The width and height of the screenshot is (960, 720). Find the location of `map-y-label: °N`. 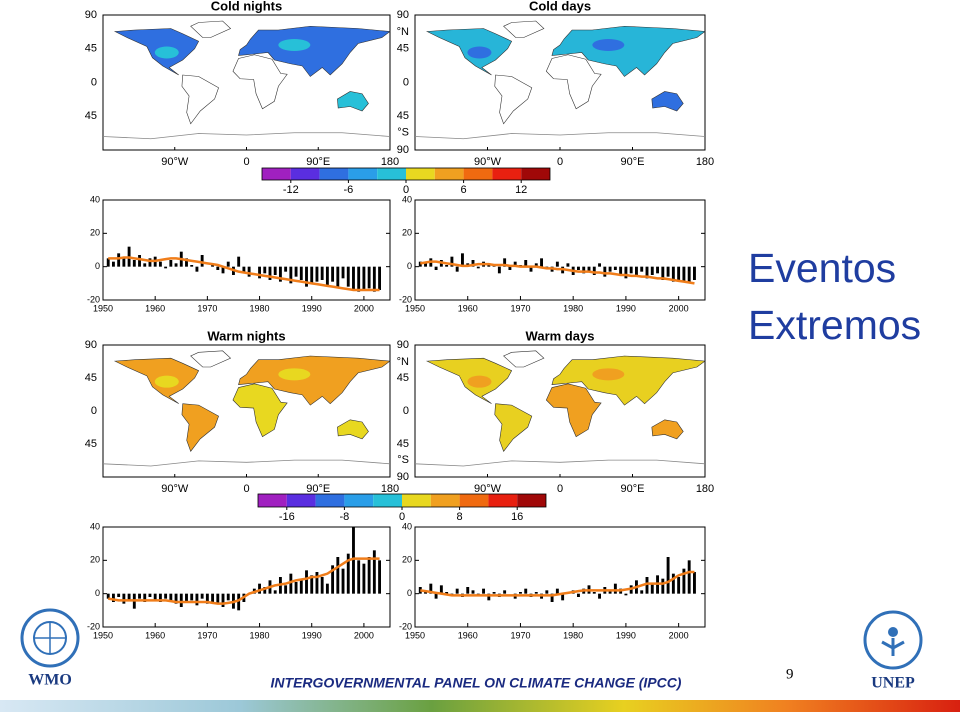

map-y-label: °N is located at coordinates (403, 32).